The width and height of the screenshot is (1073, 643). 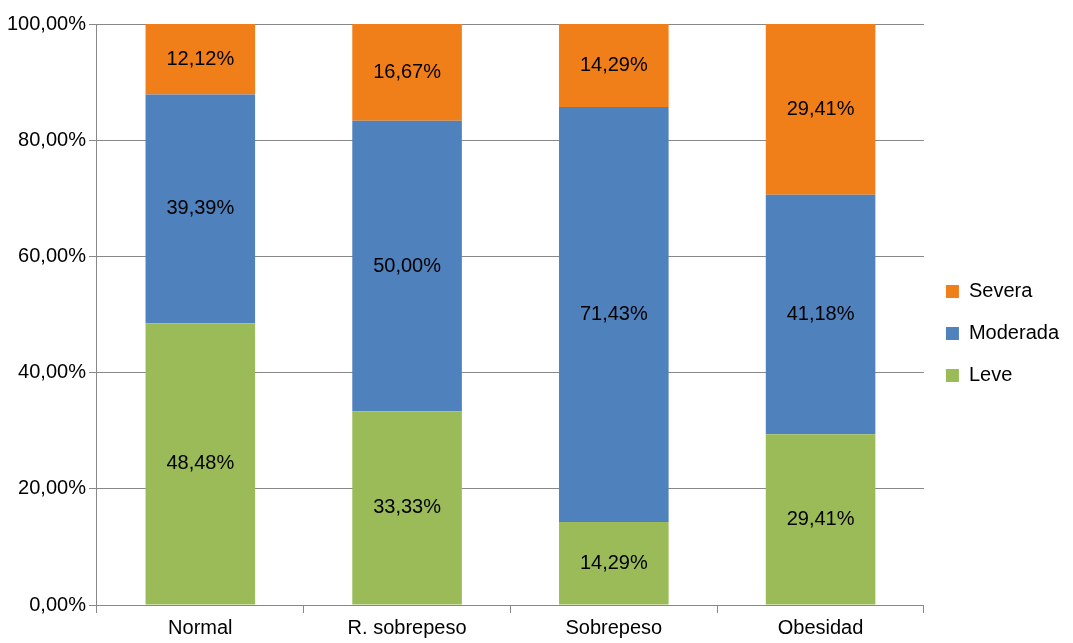 What do you see at coordinates (1001, 290) in the screenshot?
I see `legend-label: Severa` at bounding box center [1001, 290].